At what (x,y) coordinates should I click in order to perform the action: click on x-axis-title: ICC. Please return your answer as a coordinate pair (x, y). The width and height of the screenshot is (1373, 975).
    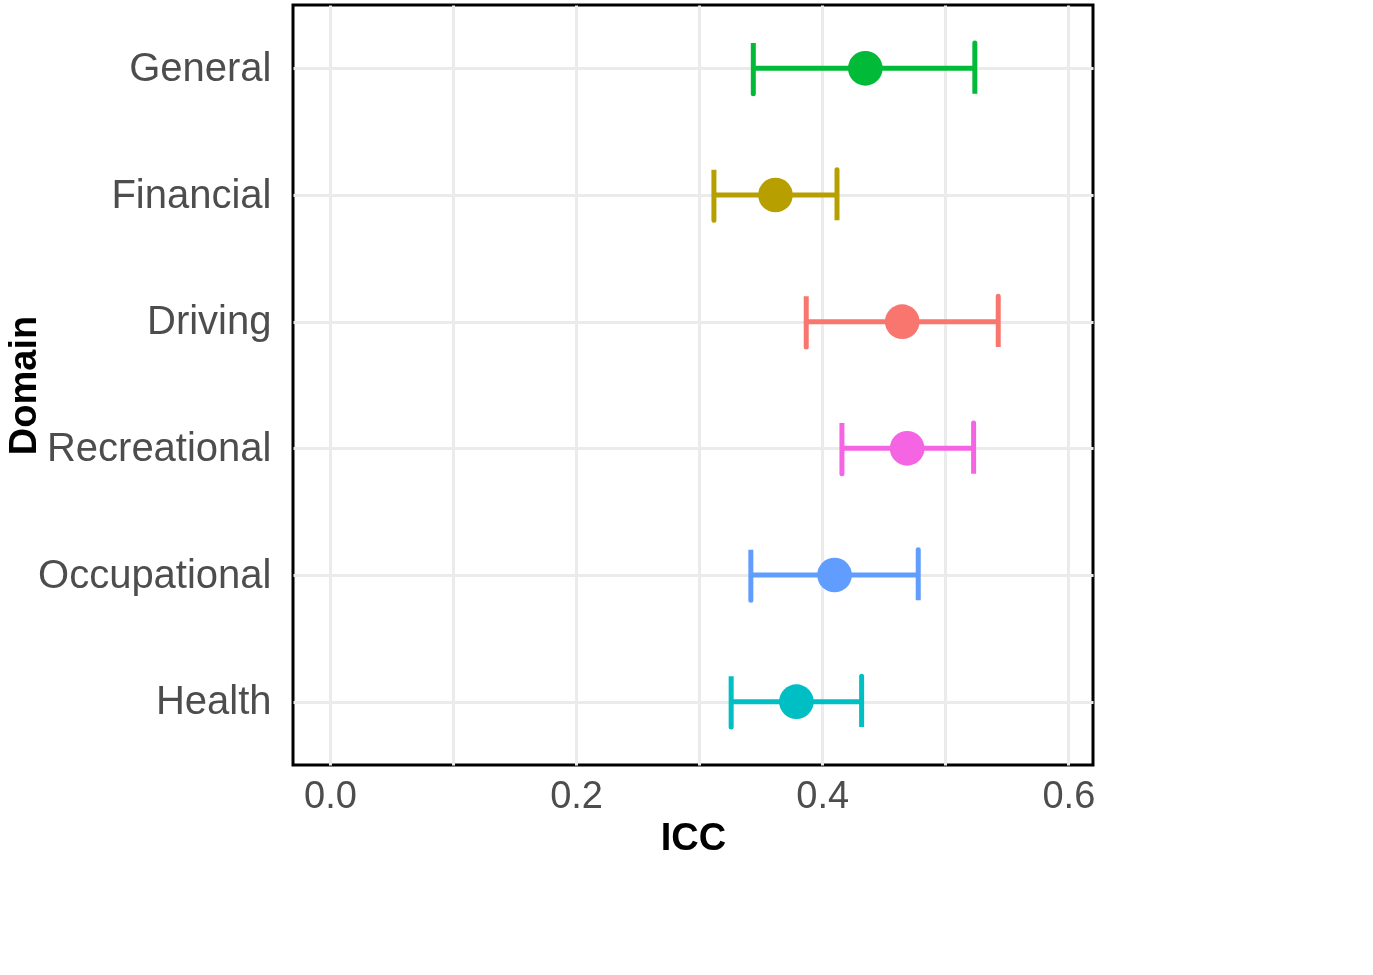
    Looking at the image, I should click on (693, 836).